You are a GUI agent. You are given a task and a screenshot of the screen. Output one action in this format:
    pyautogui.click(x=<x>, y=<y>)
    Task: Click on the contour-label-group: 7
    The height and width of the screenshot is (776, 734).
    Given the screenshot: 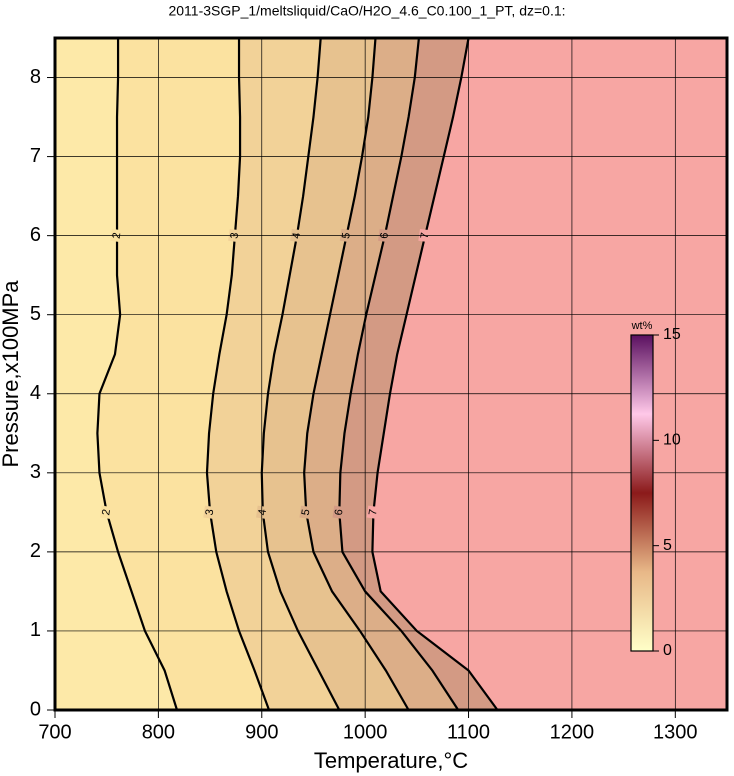 What is the action you would take?
    pyautogui.click(x=373, y=512)
    